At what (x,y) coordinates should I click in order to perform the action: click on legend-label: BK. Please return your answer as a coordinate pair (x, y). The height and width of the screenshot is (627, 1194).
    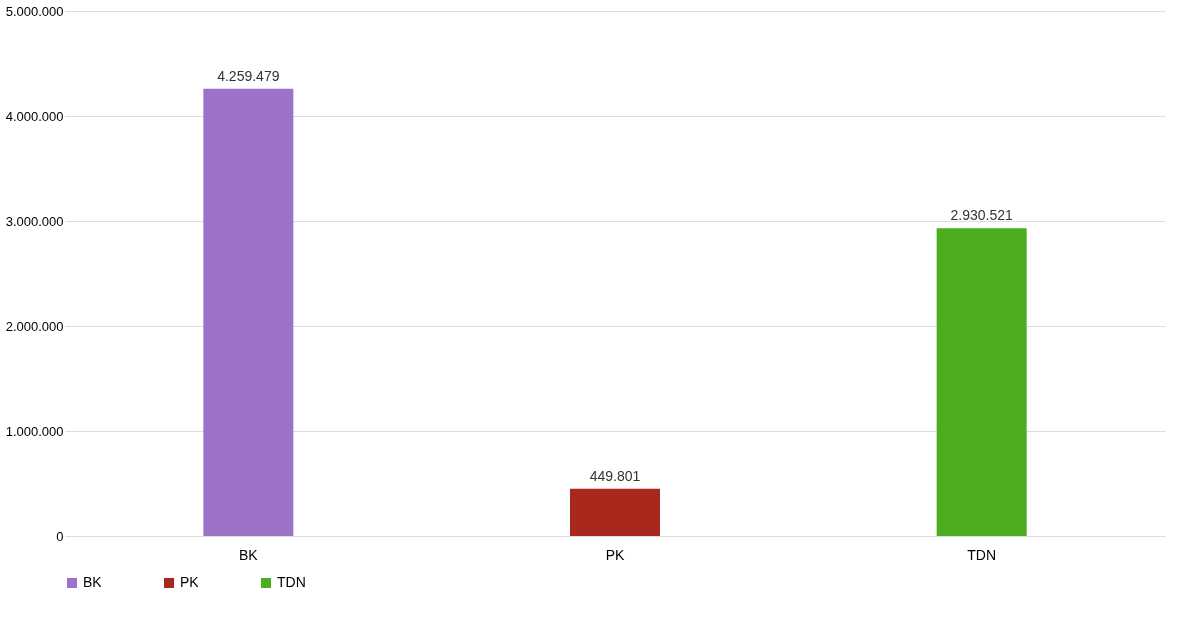
    Looking at the image, I should click on (93, 582).